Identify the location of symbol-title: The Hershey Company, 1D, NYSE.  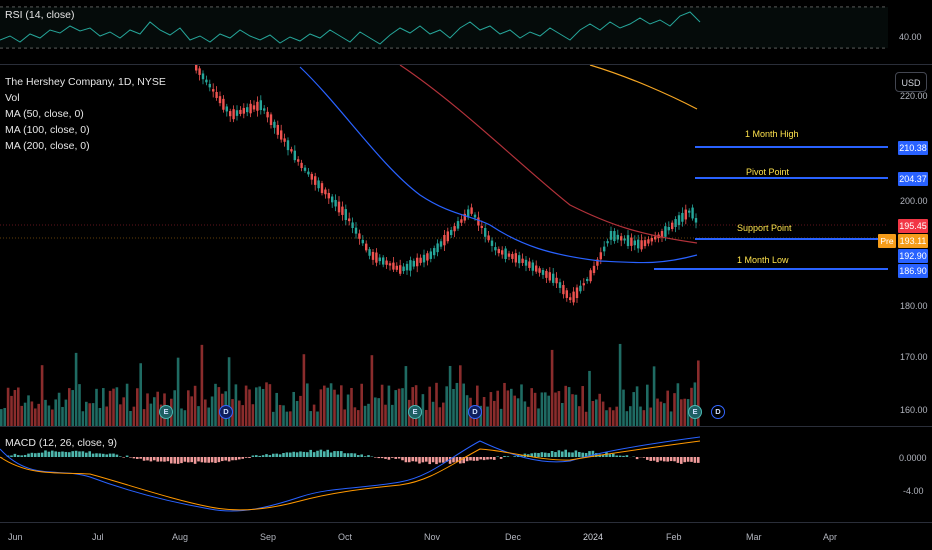
(85, 82).